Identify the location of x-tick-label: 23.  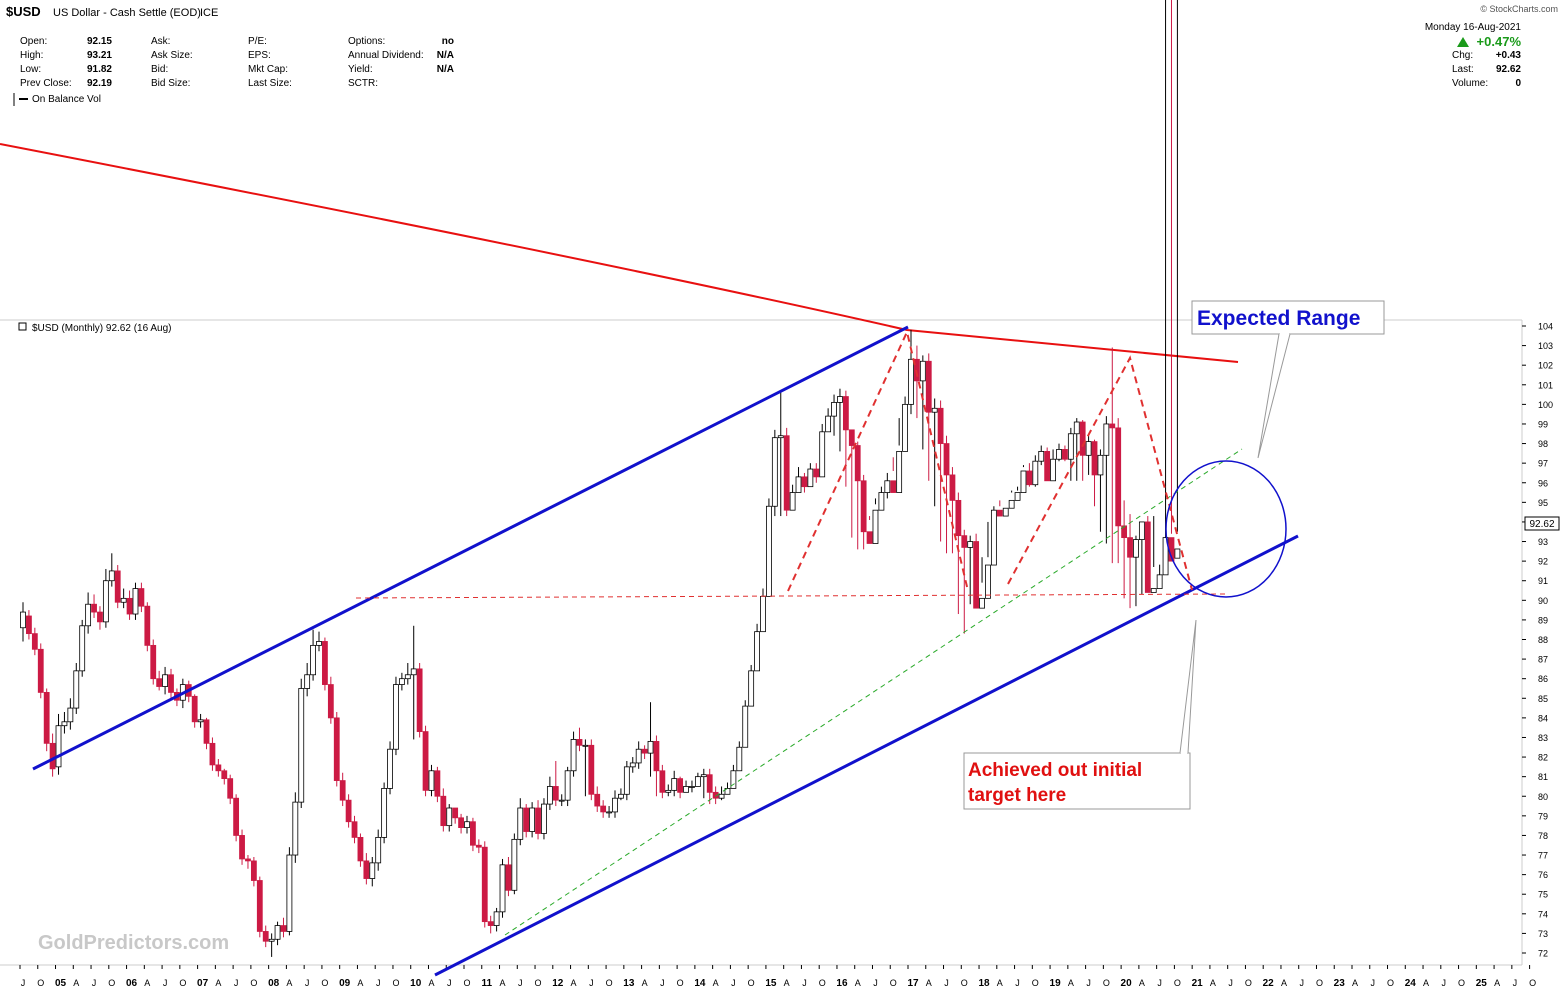
(1340, 983).